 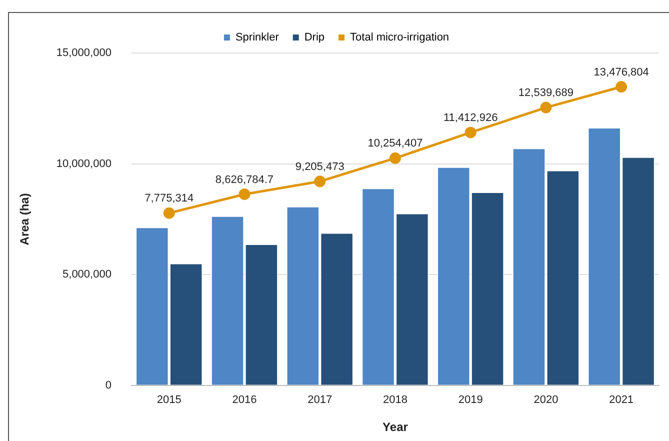 I want to click on x-tick-label: 2016, so click(x=244, y=400).